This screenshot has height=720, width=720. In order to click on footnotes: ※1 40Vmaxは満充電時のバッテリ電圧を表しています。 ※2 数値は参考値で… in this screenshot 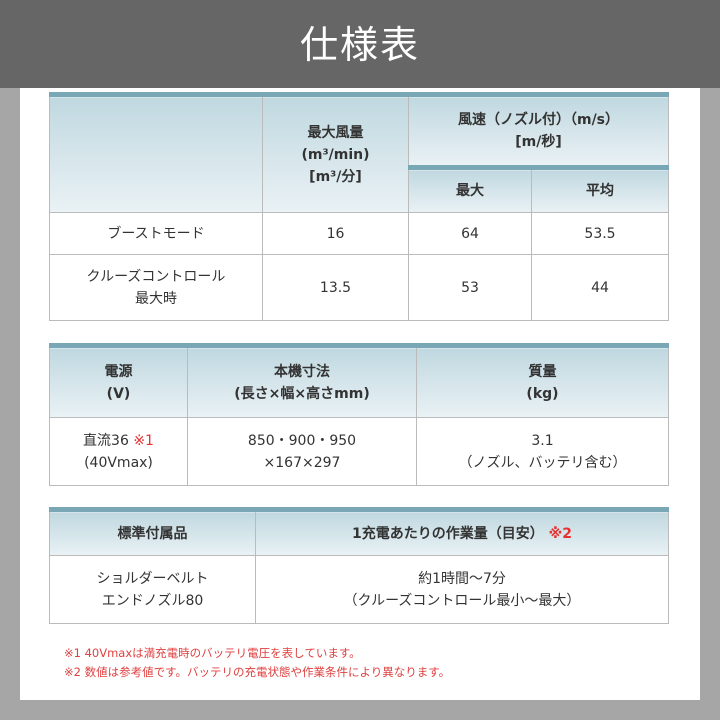, I will do `click(257, 663)`.